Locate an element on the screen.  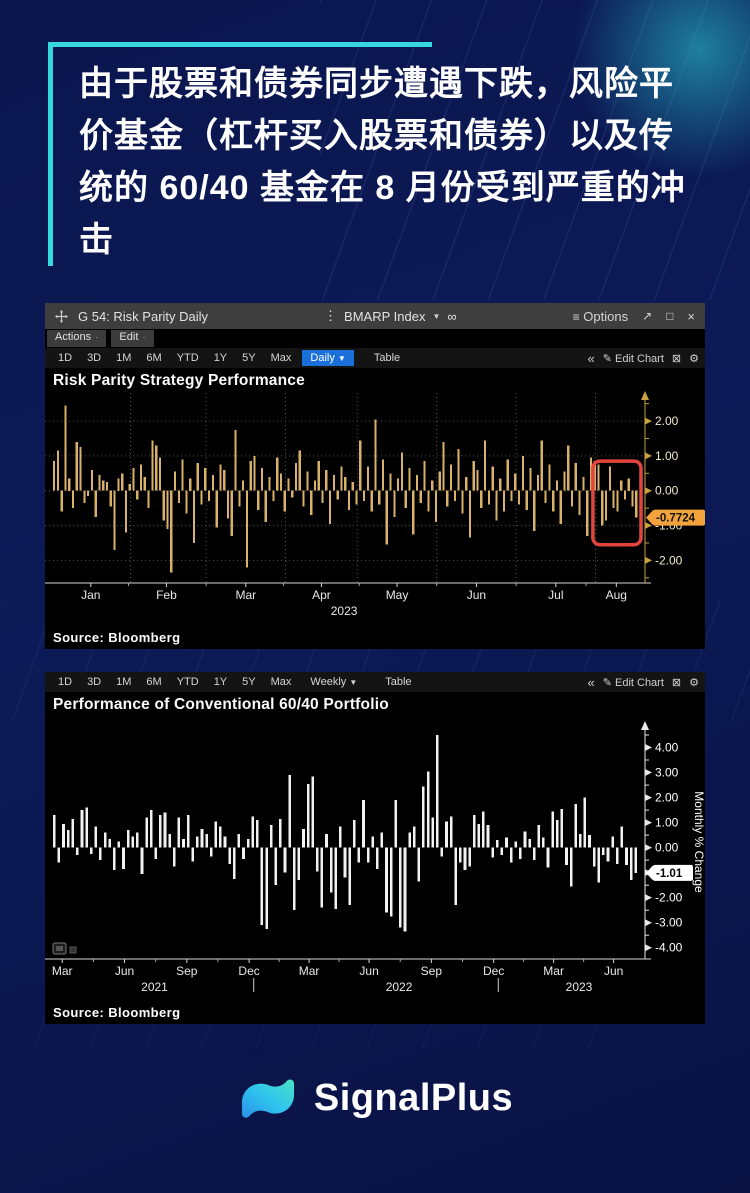
toolbar-right-group: « ✎ Edit Chart ⊠ ⚙ is located at coordinates (643, 358).